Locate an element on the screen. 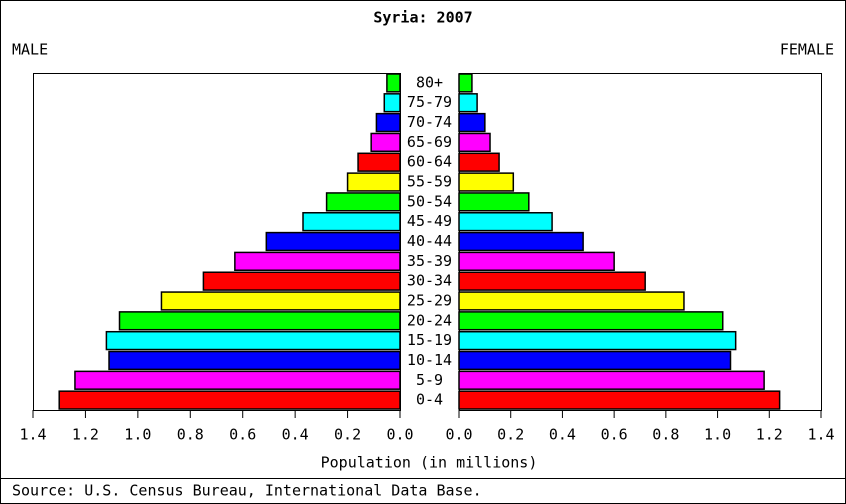 This screenshot has height=504, width=846. legend-female: FEMALE is located at coordinates (807, 50).